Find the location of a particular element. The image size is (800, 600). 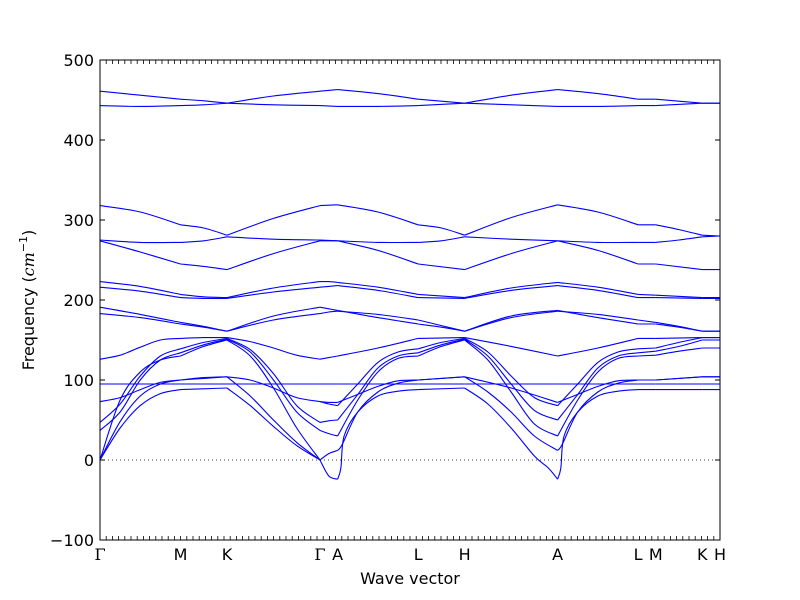

x-tick-label: Γ is located at coordinates (99, 554).